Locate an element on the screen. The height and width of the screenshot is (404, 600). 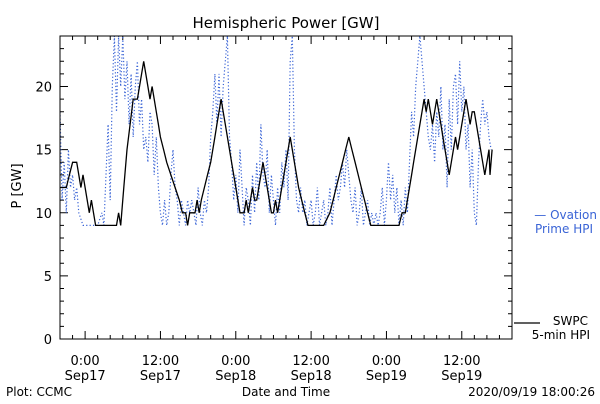
footer-timestamp: 2020/09/19 18:00:26 is located at coordinates (531, 392).